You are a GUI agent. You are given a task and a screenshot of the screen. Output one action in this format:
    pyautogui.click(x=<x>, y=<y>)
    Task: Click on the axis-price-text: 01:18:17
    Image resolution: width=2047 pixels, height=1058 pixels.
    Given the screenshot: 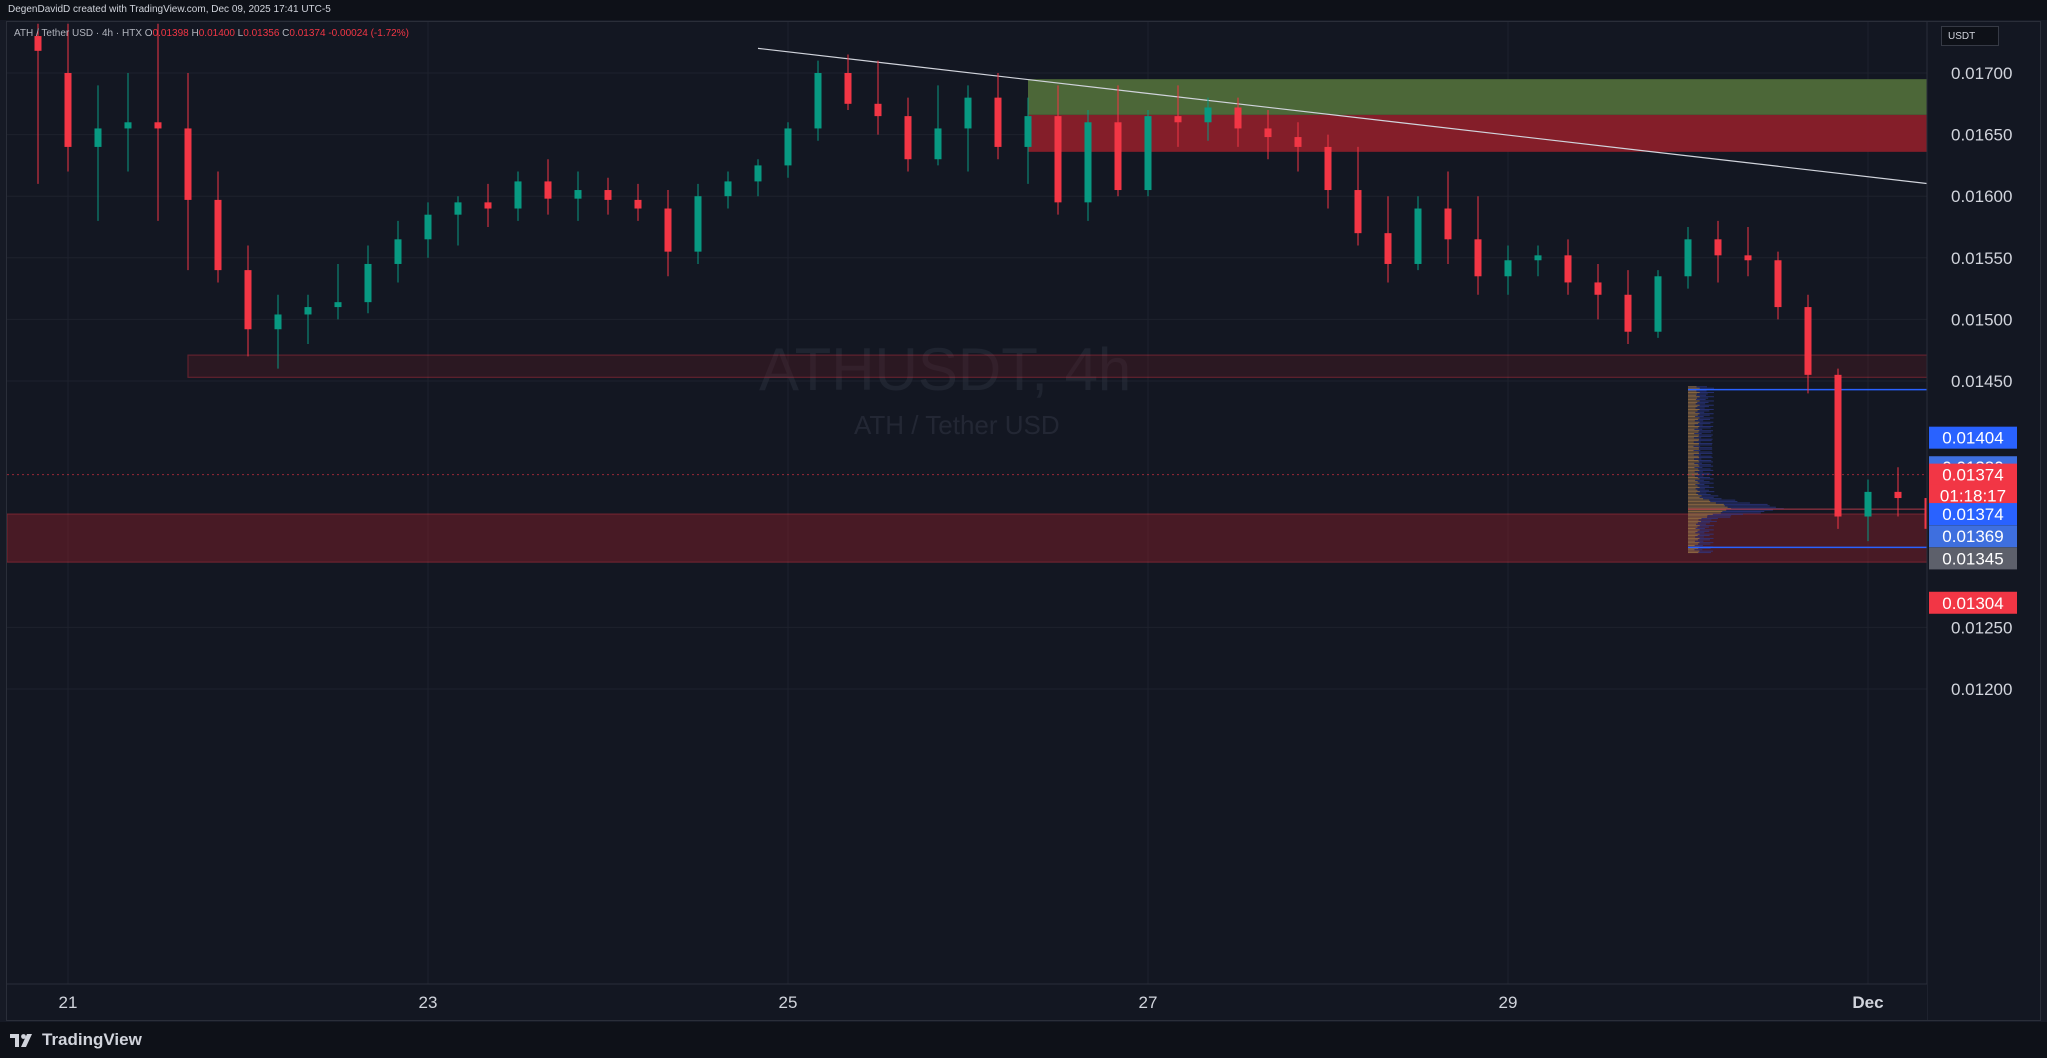 What is the action you would take?
    pyautogui.click(x=1973, y=496)
    